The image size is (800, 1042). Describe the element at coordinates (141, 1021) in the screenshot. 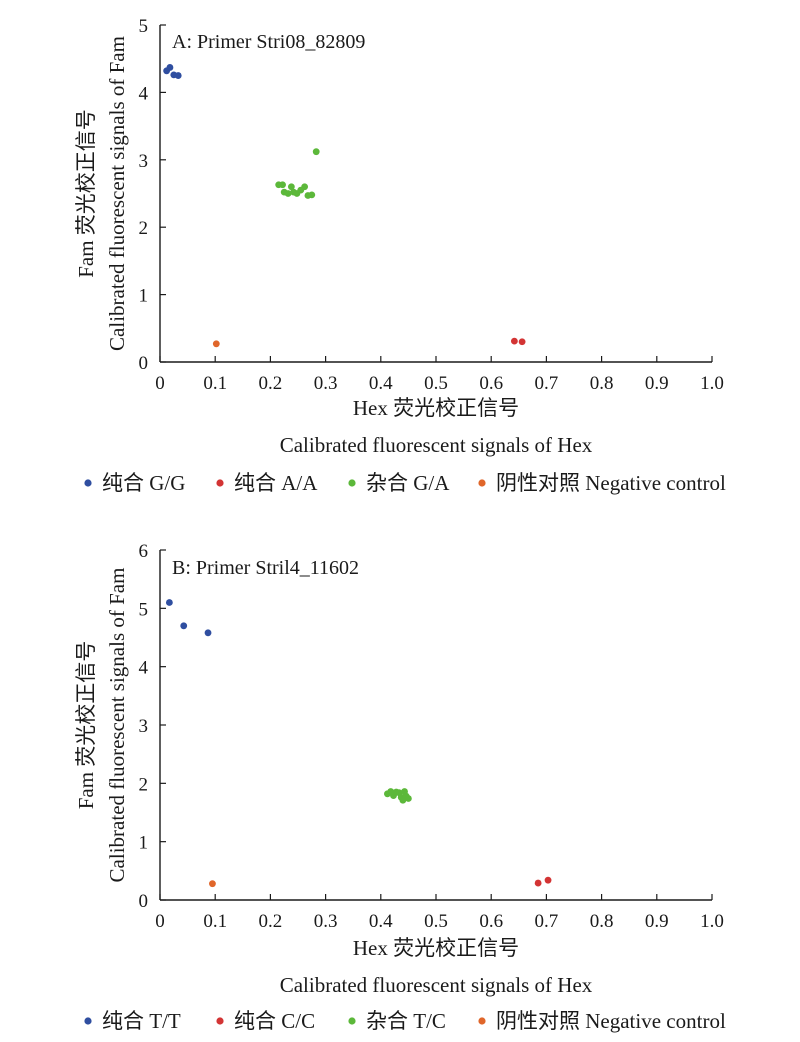

I see `legend-label: 纯合 T/T` at that location.